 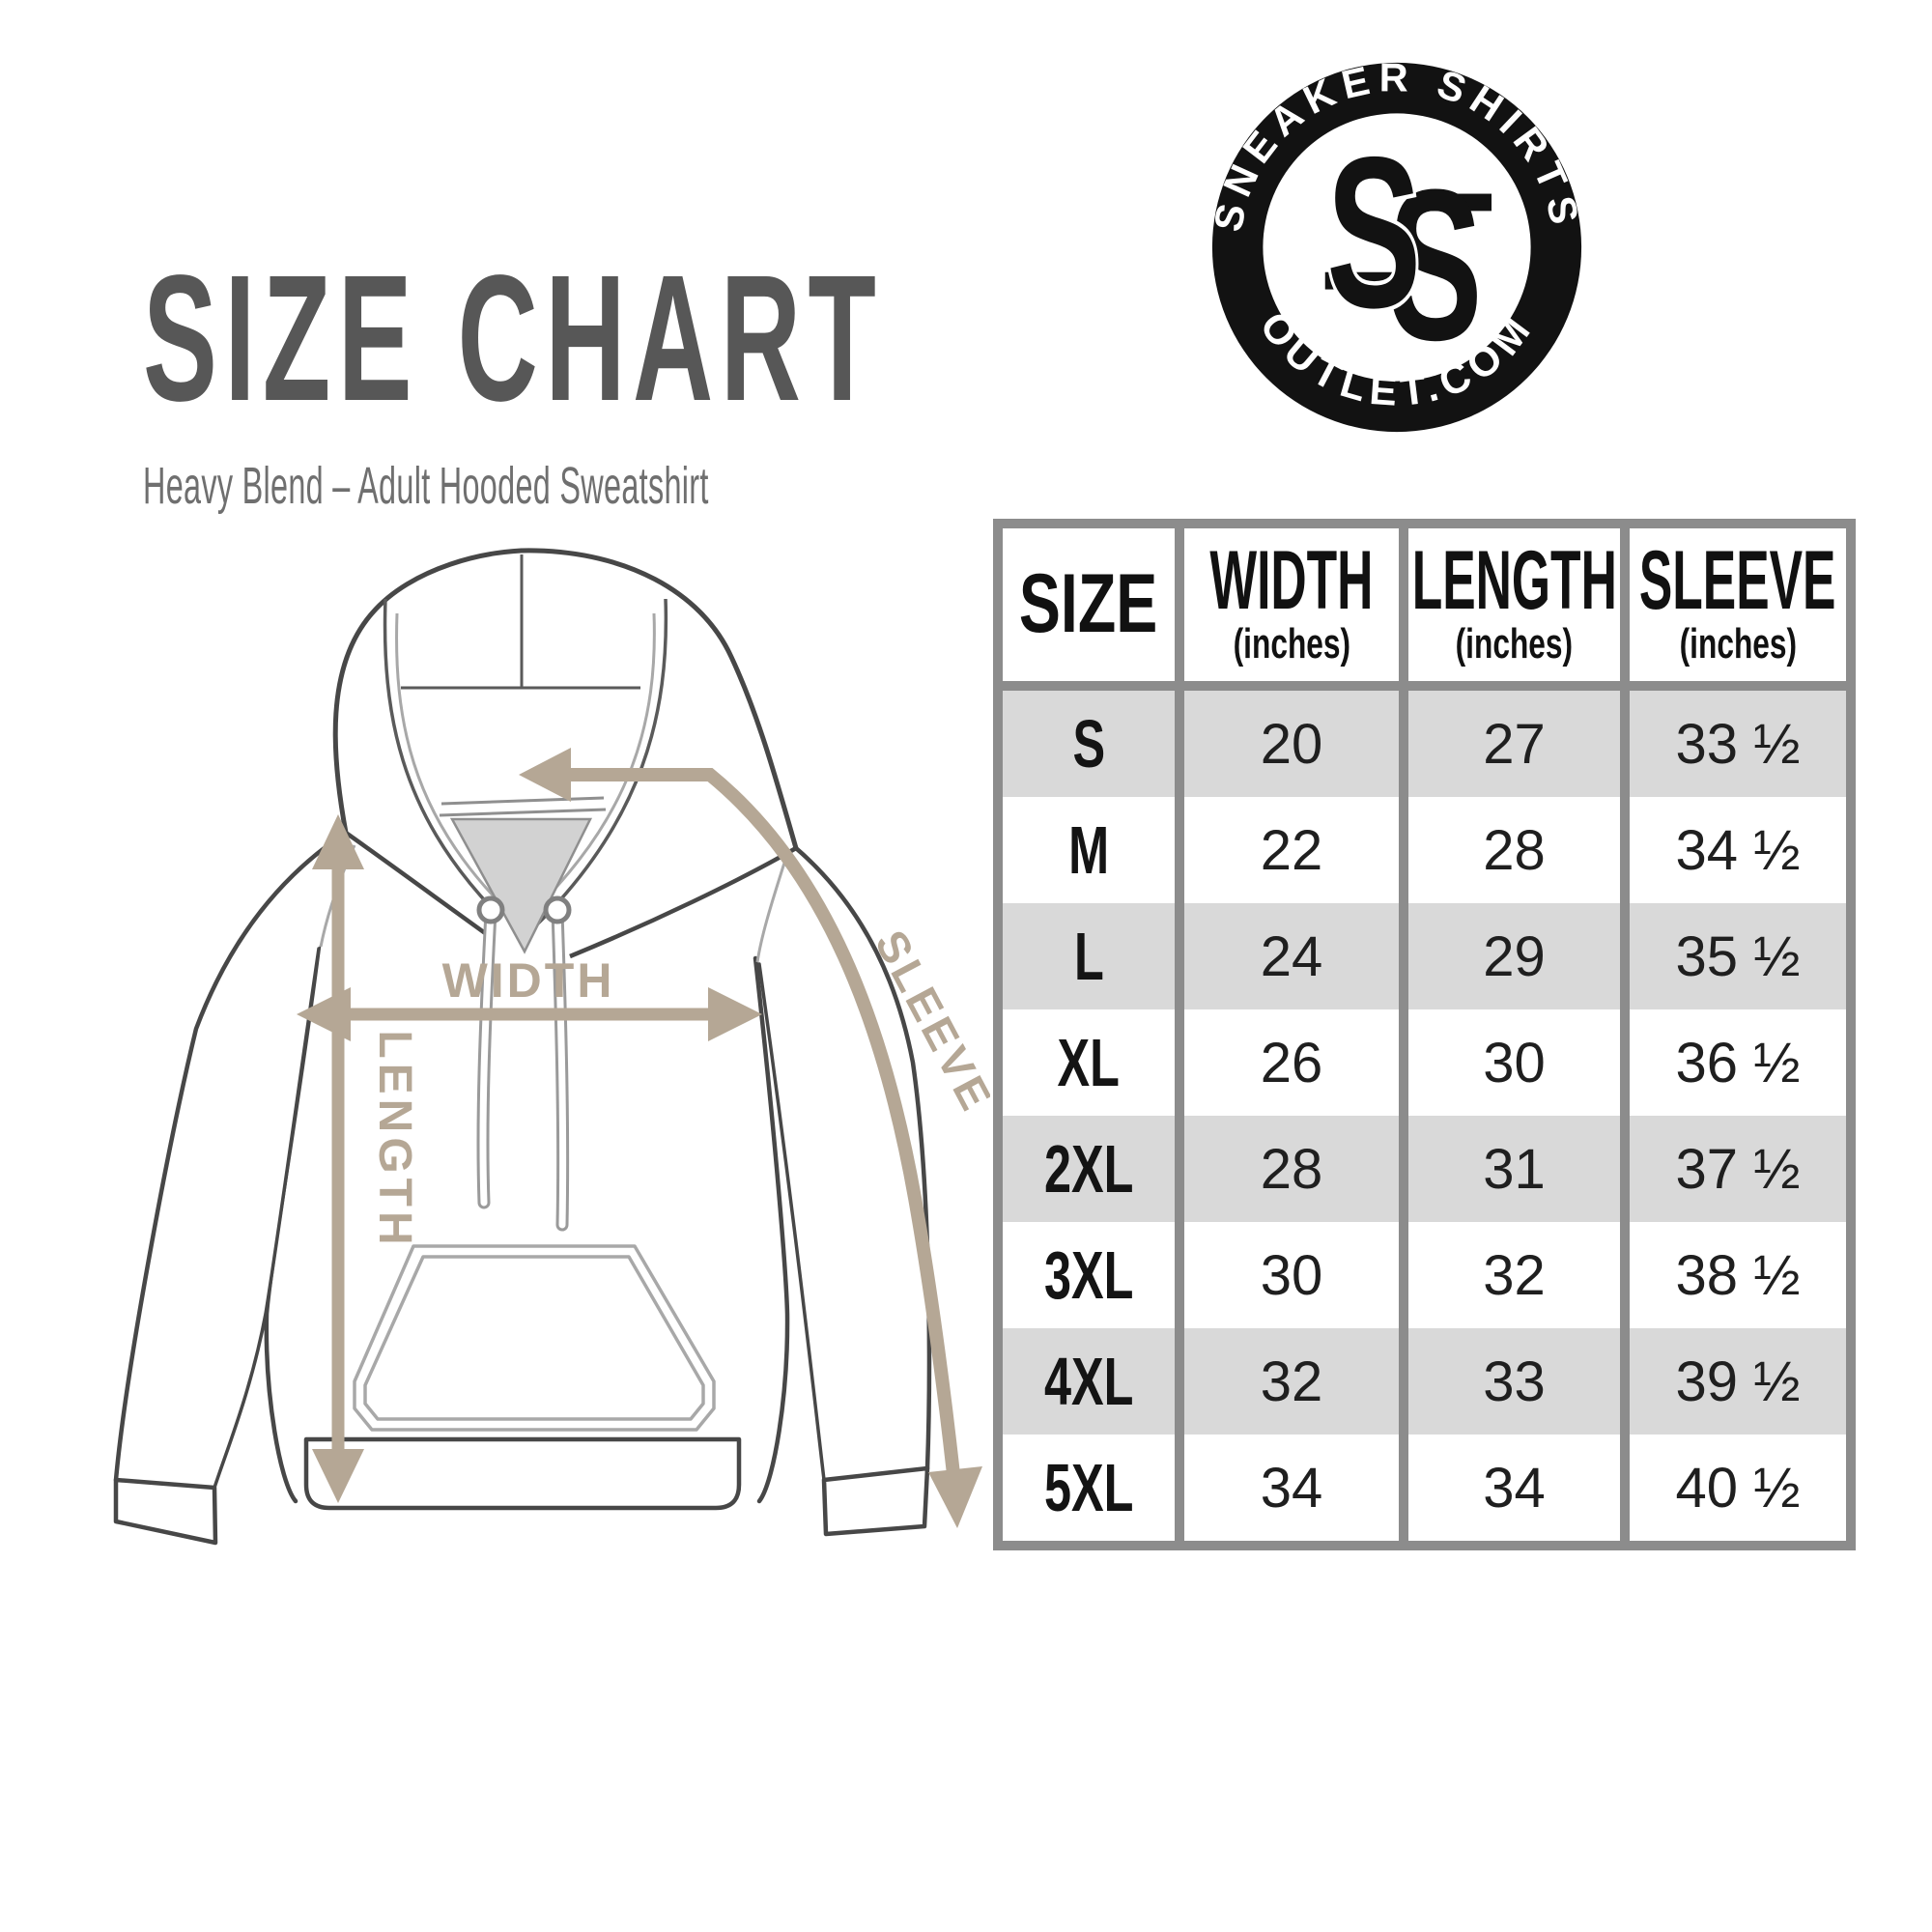 What do you see at coordinates (1738, 1488) in the screenshot?
I see `sleeve-value: 40 ½` at bounding box center [1738, 1488].